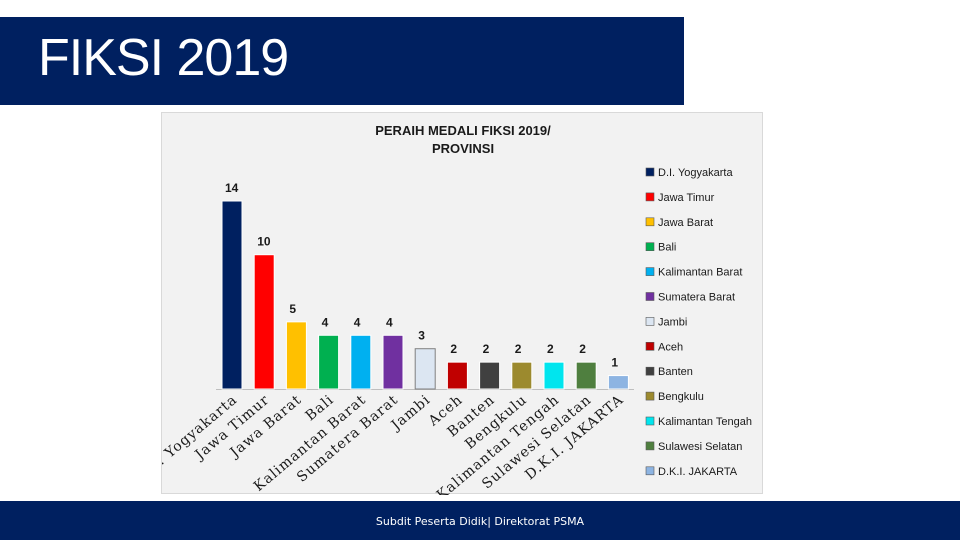 The height and width of the screenshot is (540, 960). I want to click on legend-label: Kalimantan Barat, so click(700, 273).